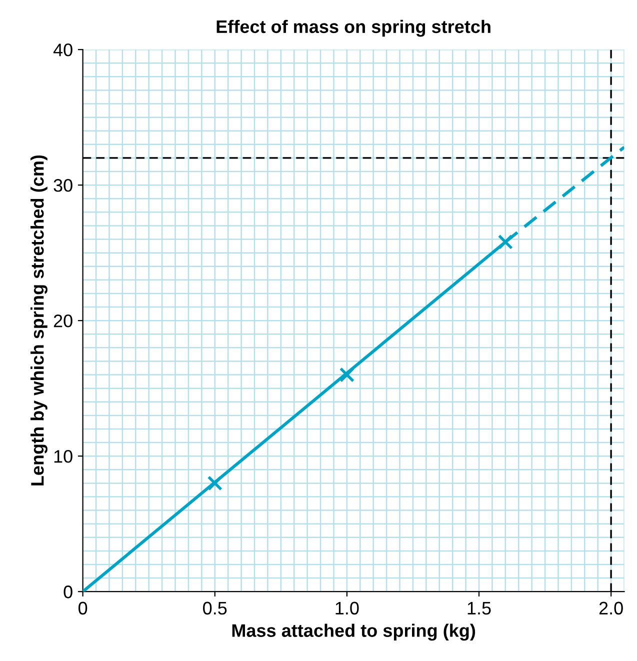 The height and width of the screenshot is (661, 637). I want to click on chart-title: Effect of mass on spring stretch, so click(353, 28).